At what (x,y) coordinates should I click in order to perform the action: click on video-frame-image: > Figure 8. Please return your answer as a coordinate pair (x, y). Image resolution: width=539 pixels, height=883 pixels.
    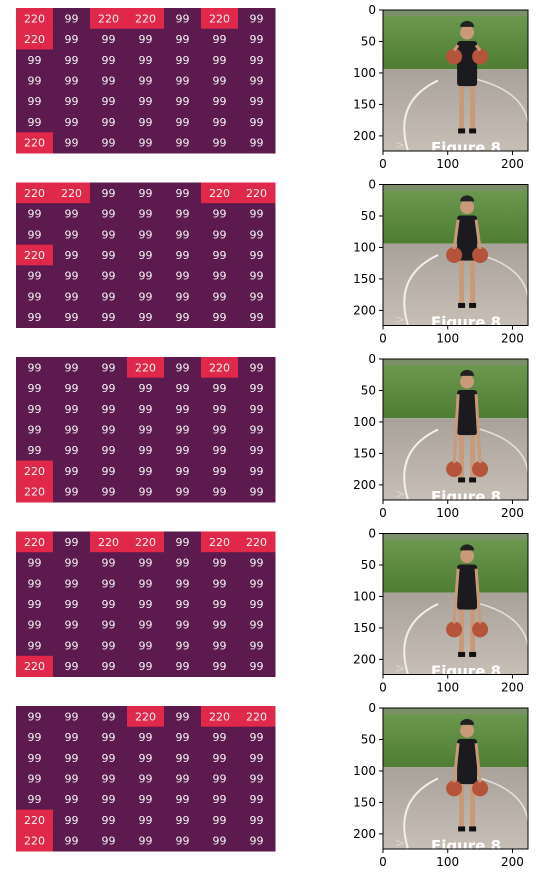
    Looking at the image, I should click on (455, 80).